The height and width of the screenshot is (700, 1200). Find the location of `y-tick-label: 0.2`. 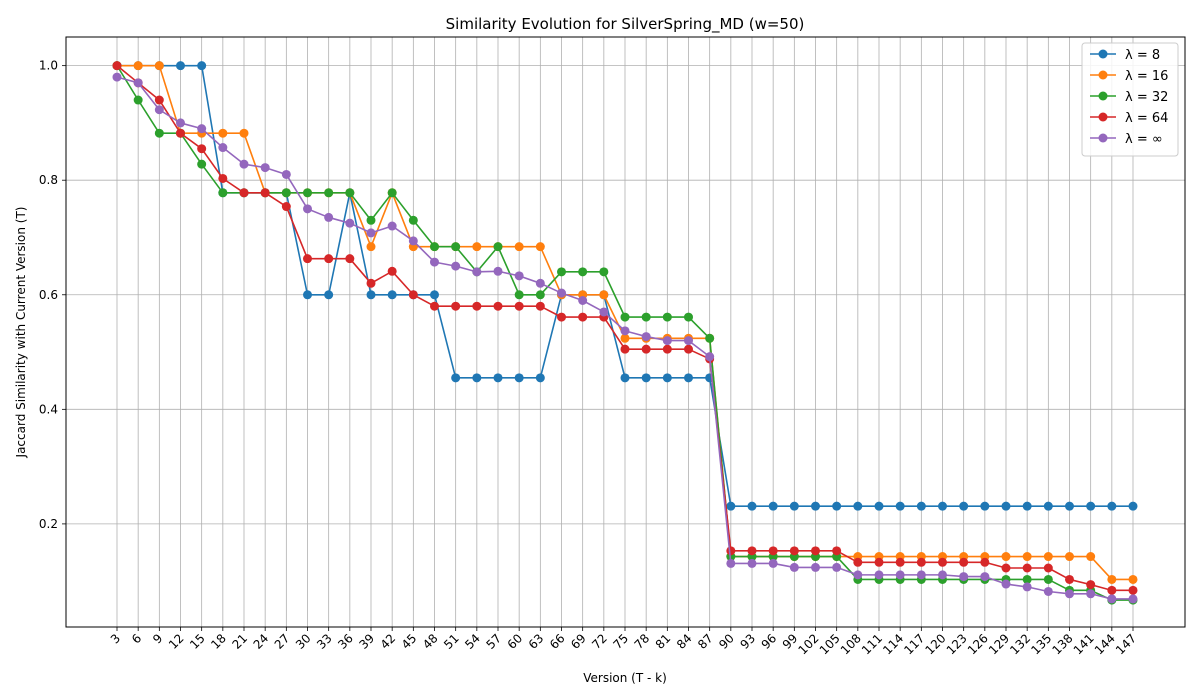

y-tick-label: 0.2 is located at coordinates (48, 524).